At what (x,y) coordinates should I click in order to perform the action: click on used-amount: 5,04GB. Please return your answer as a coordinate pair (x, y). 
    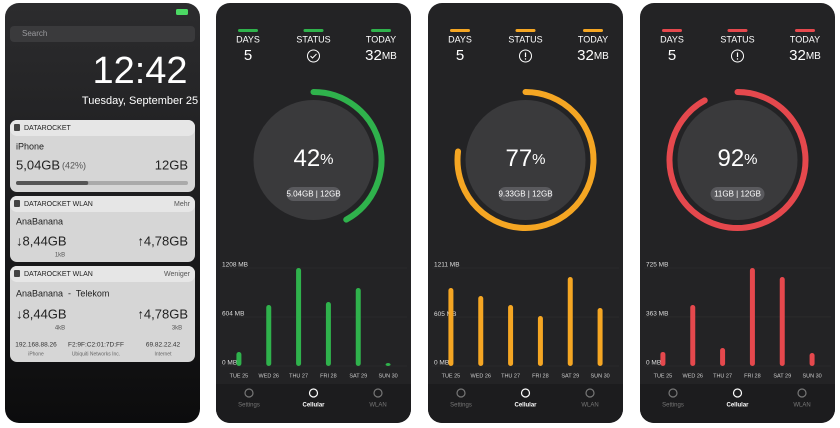
    Looking at the image, I should click on (38, 164).